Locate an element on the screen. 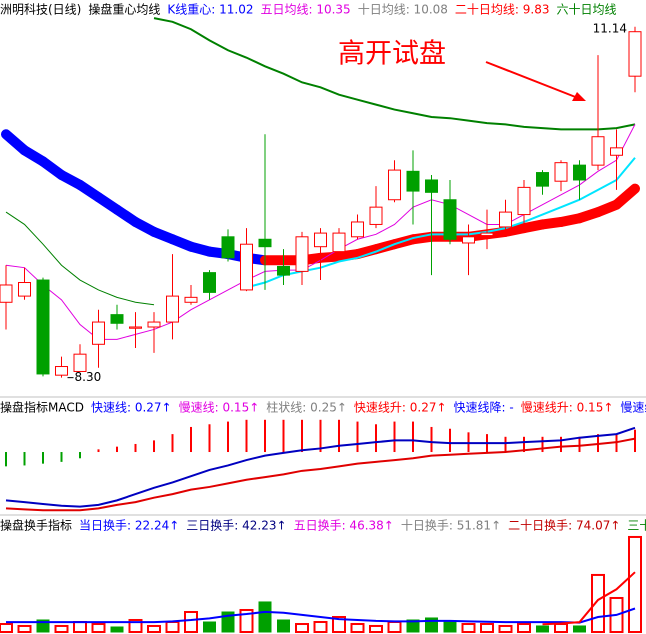 This screenshot has height=634, width=646. legend-entry: 三十 is located at coordinates (636, 526).